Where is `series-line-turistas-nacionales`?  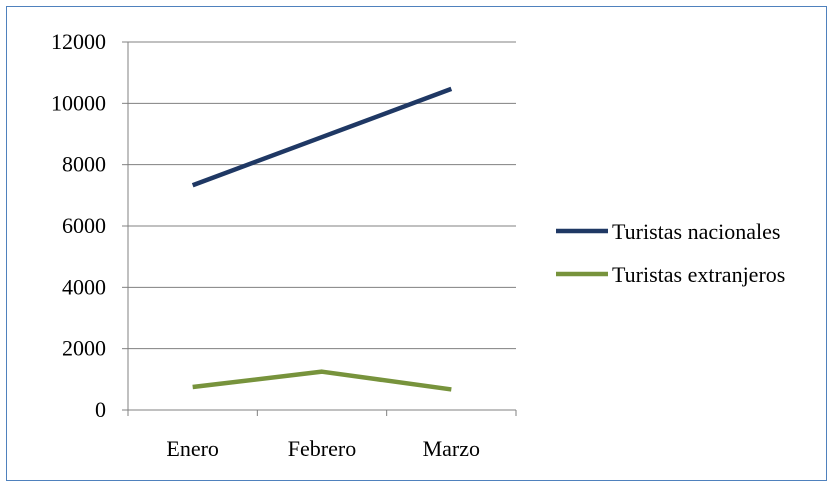 series-line-turistas-nacionales is located at coordinates (322, 137).